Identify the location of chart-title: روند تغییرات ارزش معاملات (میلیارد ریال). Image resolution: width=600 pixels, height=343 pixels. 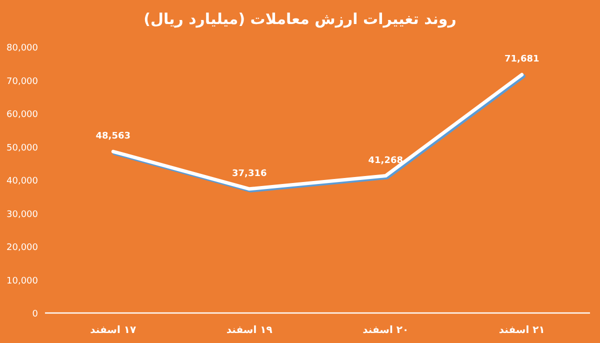
(300, 19).